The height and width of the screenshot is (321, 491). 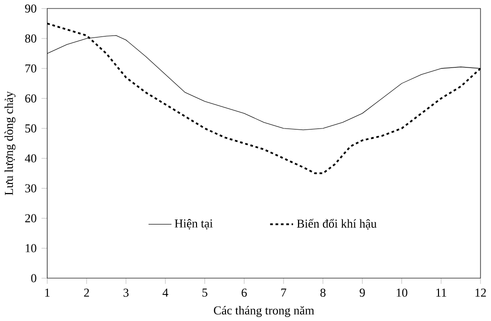 I want to click on x-tick-label: 4, so click(x=165, y=292).